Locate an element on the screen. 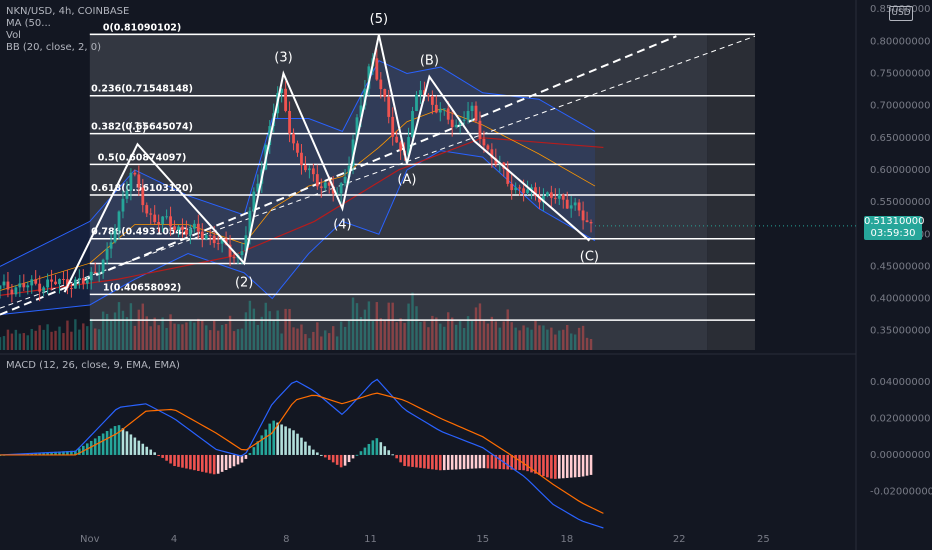 This screenshot has width=932, height=550. y-tick-label: 0.55000000 is located at coordinates (900, 202).